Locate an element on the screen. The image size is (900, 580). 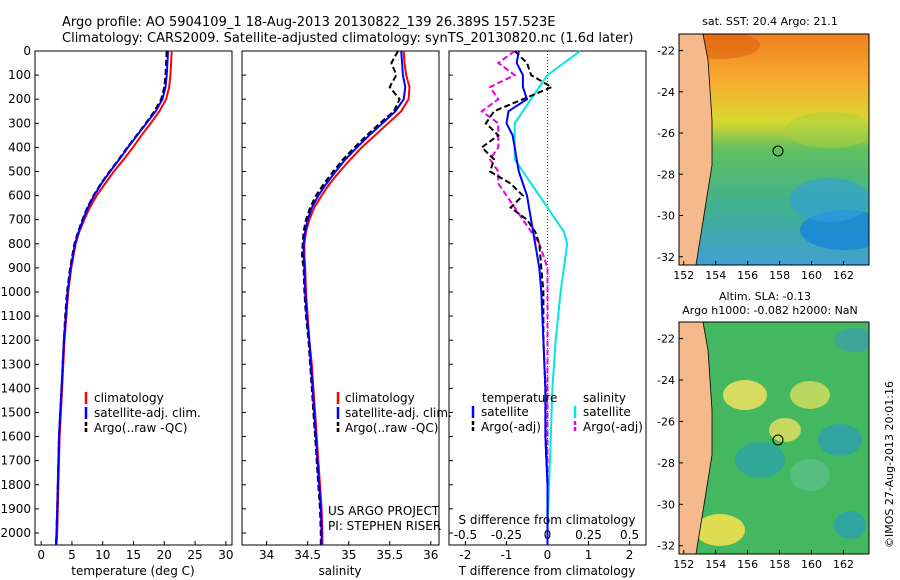
credit-project: US ARGO PROJECT is located at coordinates (384, 511).